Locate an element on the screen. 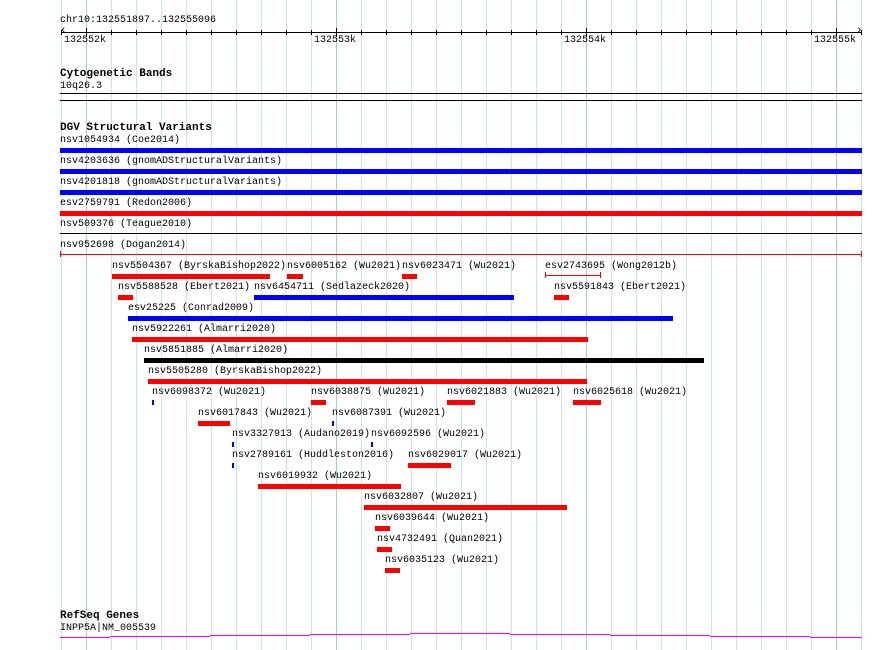 The width and height of the screenshot is (890, 650). variant-label: nsv6025618 (Wu2021) is located at coordinates (630, 392).